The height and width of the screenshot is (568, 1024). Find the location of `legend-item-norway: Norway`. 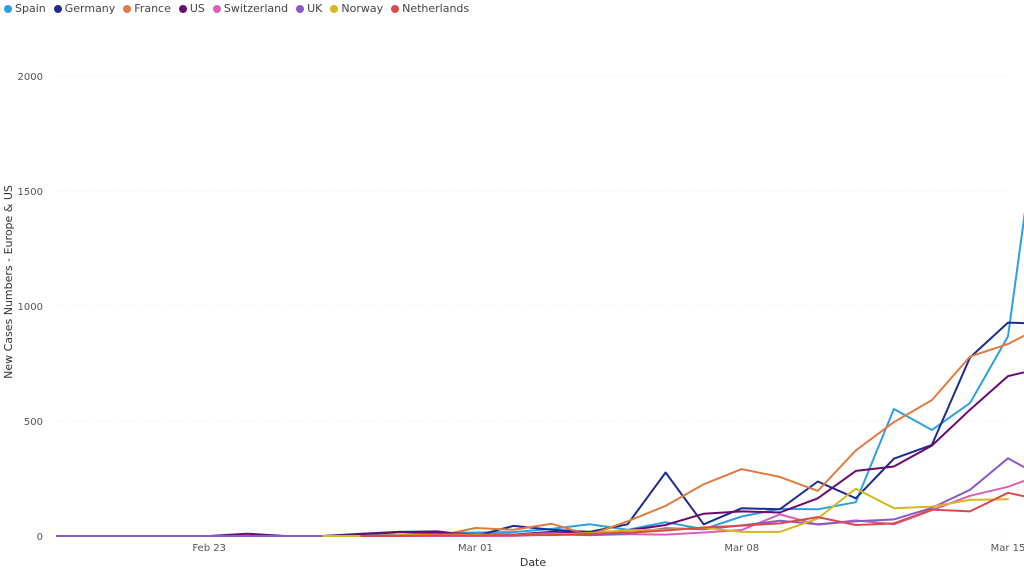

legend-item-norway: Norway is located at coordinates (356, 8).